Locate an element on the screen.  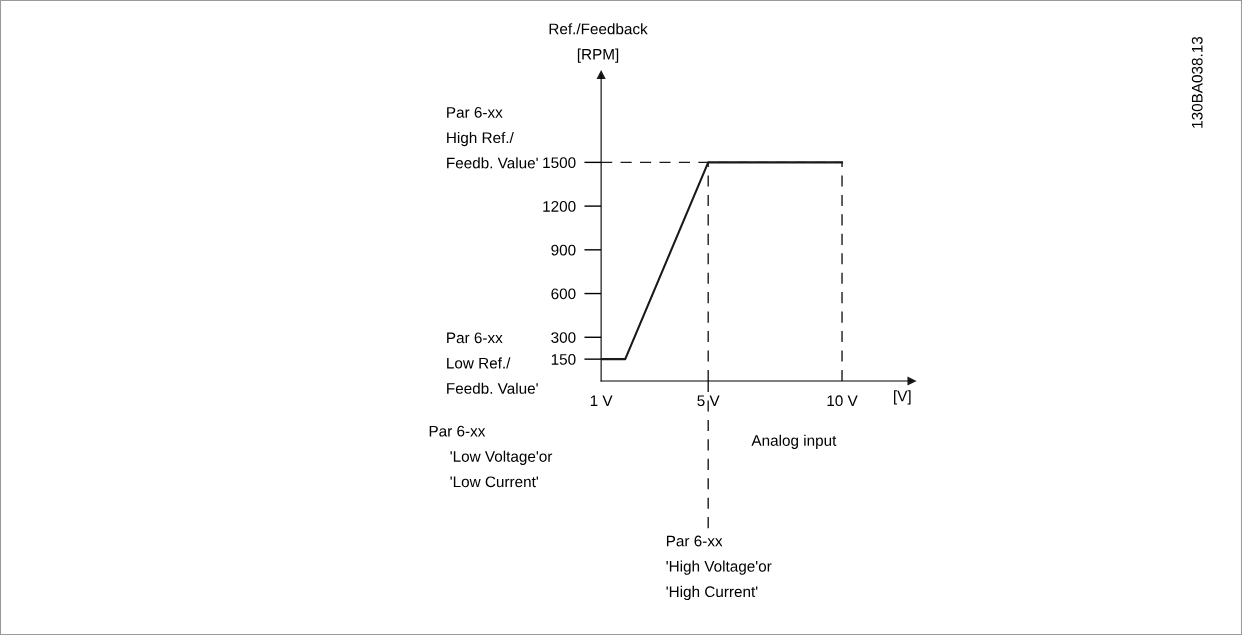
x-tick-label: 1 V is located at coordinates (601, 400).